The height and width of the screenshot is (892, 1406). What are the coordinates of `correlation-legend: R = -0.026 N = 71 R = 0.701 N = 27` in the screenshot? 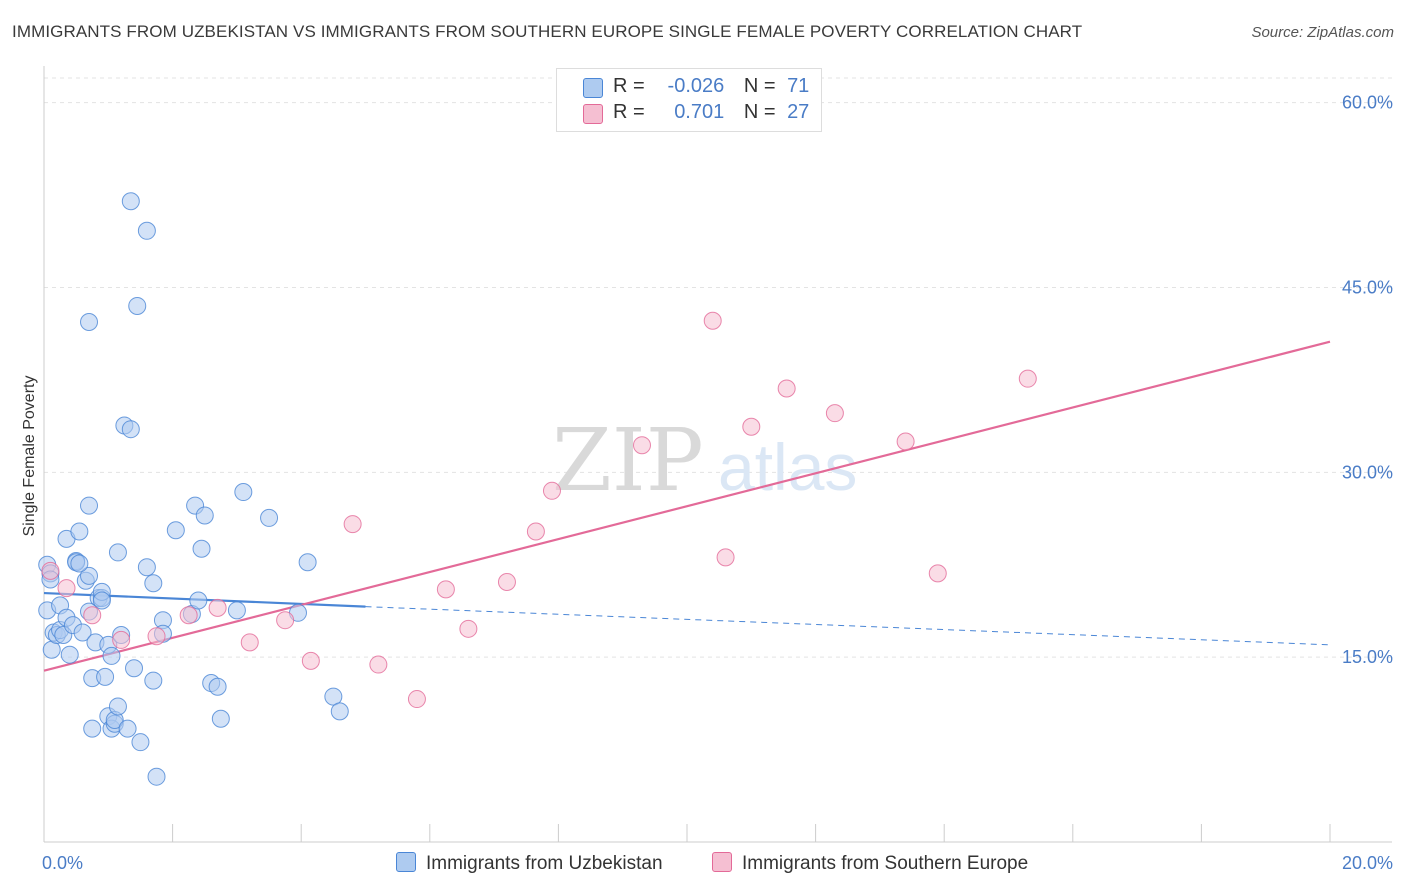 It's located at (689, 100).